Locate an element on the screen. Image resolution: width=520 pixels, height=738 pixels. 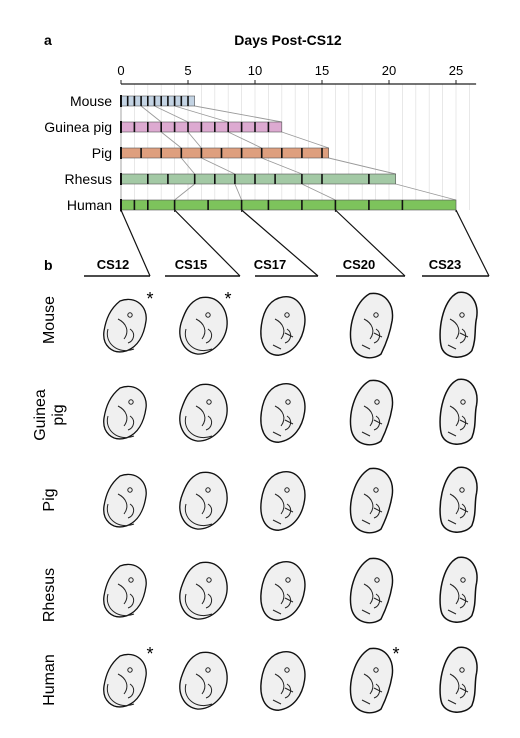
row-label: Mouse is located at coordinates (49, 320).